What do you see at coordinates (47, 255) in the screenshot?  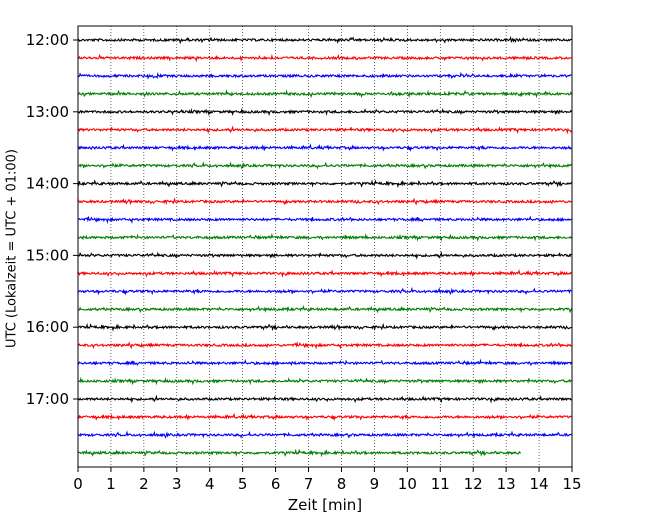 I see `y-tick-label: 15:00` at bounding box center [47, 255].